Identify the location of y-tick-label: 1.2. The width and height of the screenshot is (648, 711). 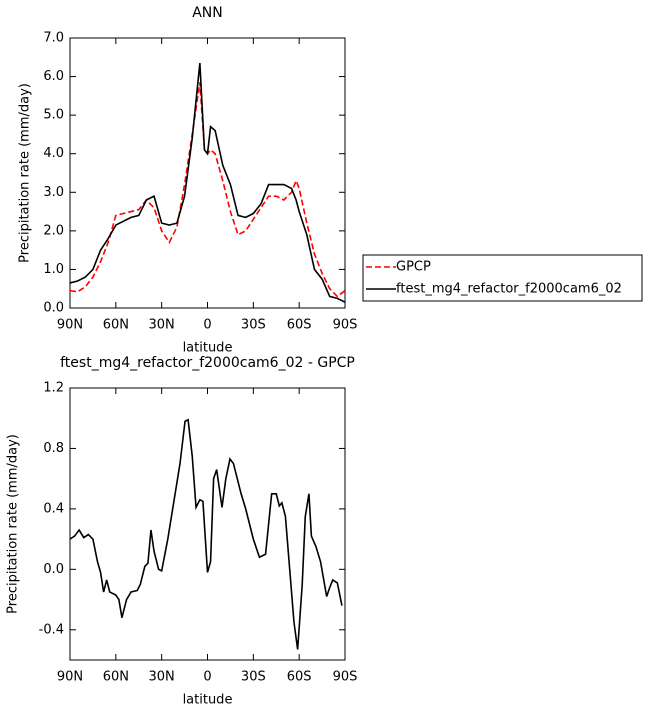
(53, 388).